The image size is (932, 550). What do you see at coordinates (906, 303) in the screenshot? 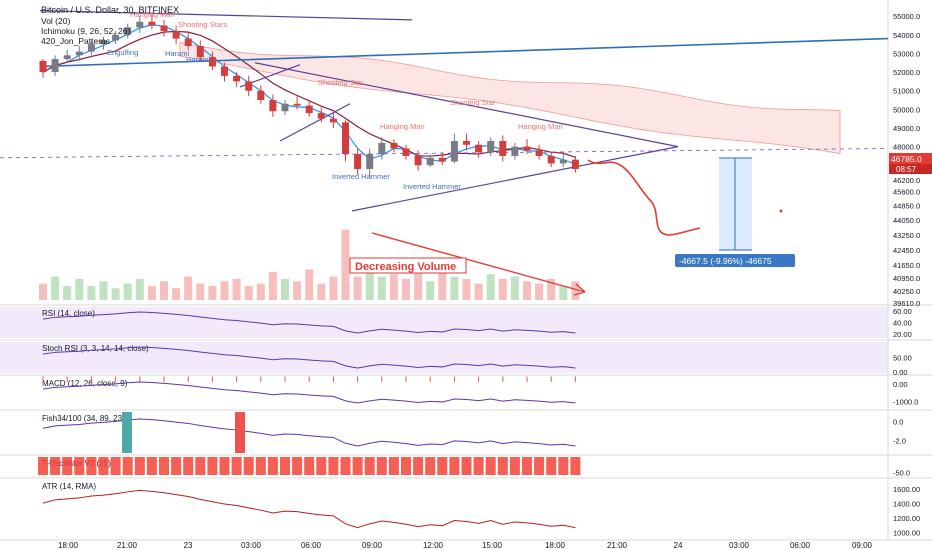
I see `price-tick: 39610.0` at bounding box center [906, 303].